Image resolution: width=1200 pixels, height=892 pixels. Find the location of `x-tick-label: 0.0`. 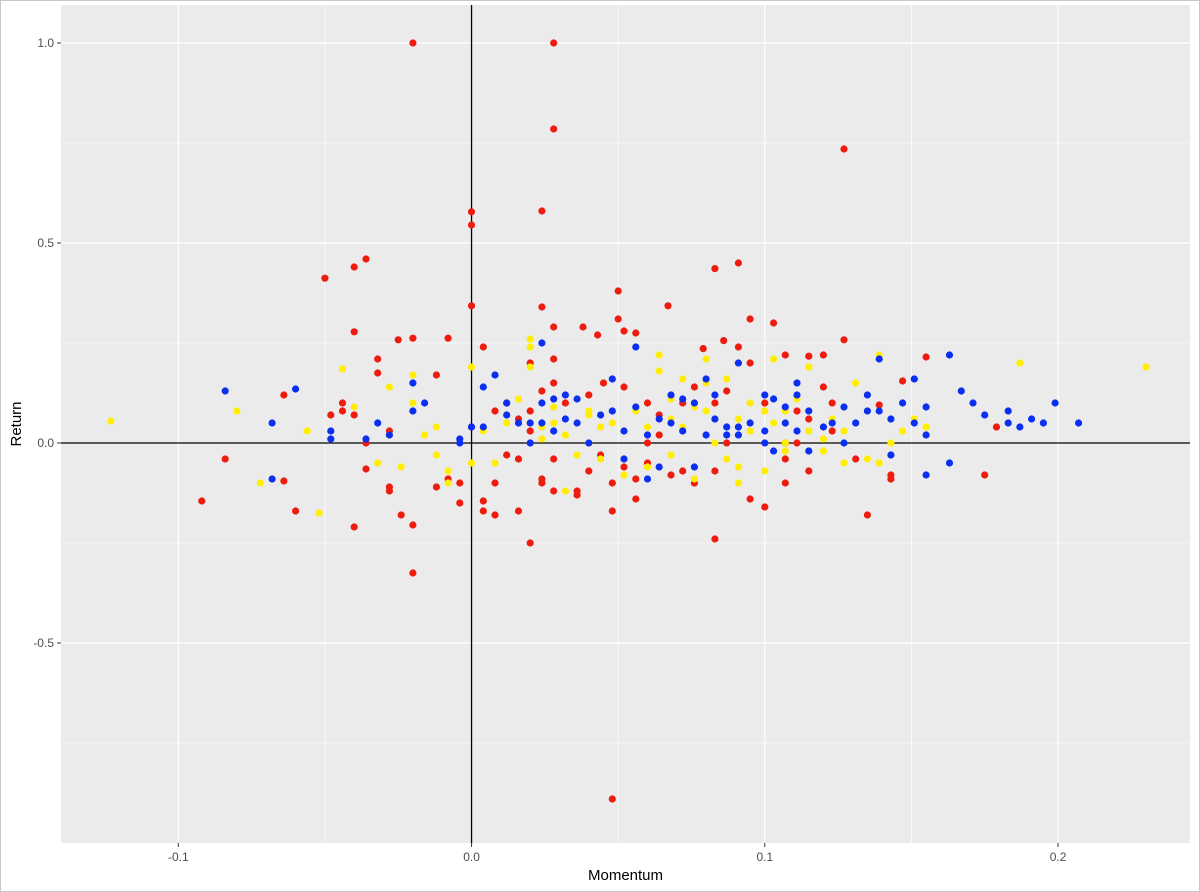

x-tick-label: 0.0 is located at coordinates (471, 857).